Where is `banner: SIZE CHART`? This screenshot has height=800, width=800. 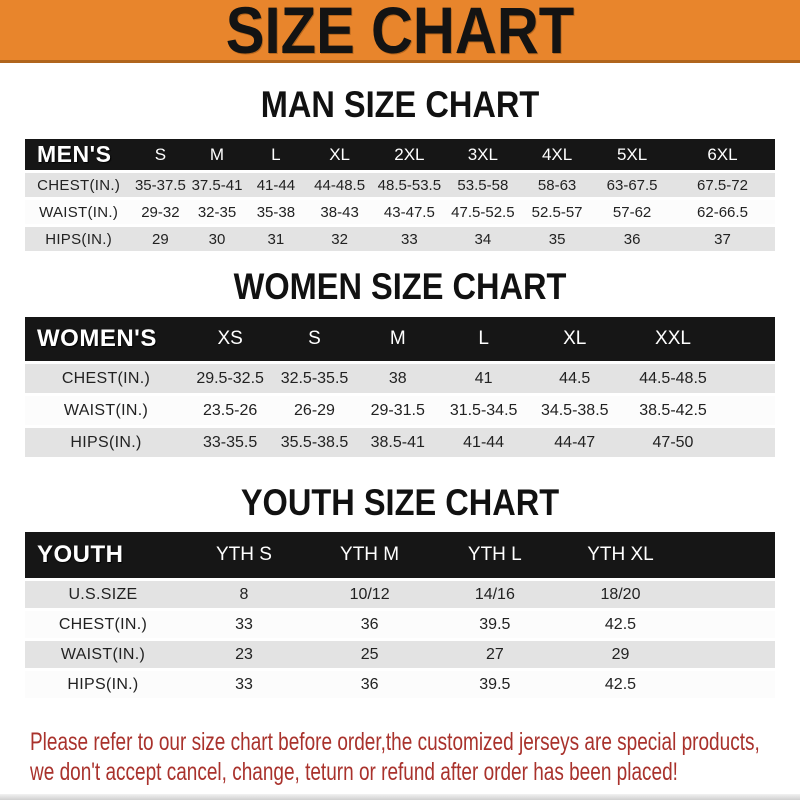 banner: SIZE CHART is located at coordinates (400, 31).